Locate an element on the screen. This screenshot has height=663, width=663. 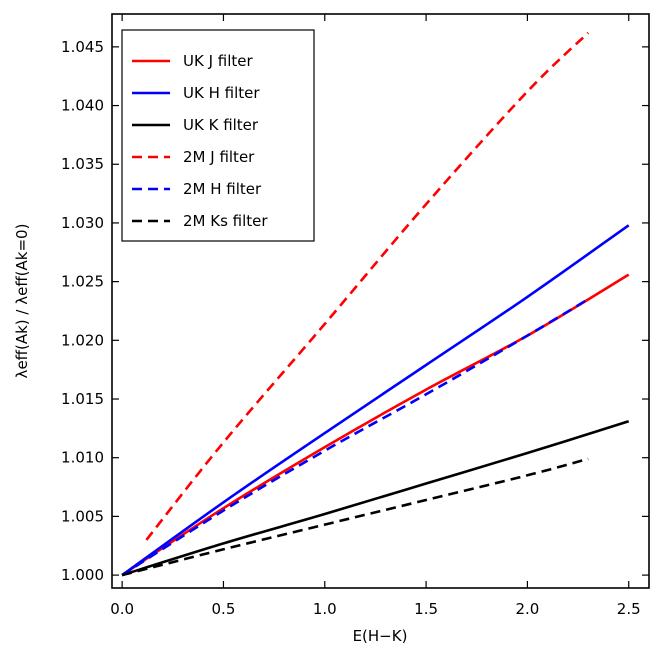
series-line-2m-ks-filter is located at coordinates (355, 517).